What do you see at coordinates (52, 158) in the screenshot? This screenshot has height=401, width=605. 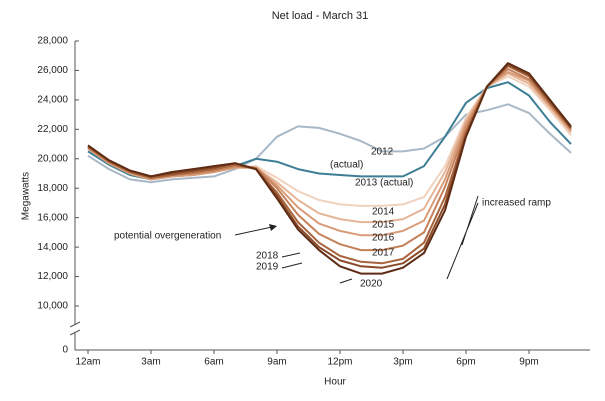 I see `y-tick-label: 20,000` at bounding box center [52, 158].